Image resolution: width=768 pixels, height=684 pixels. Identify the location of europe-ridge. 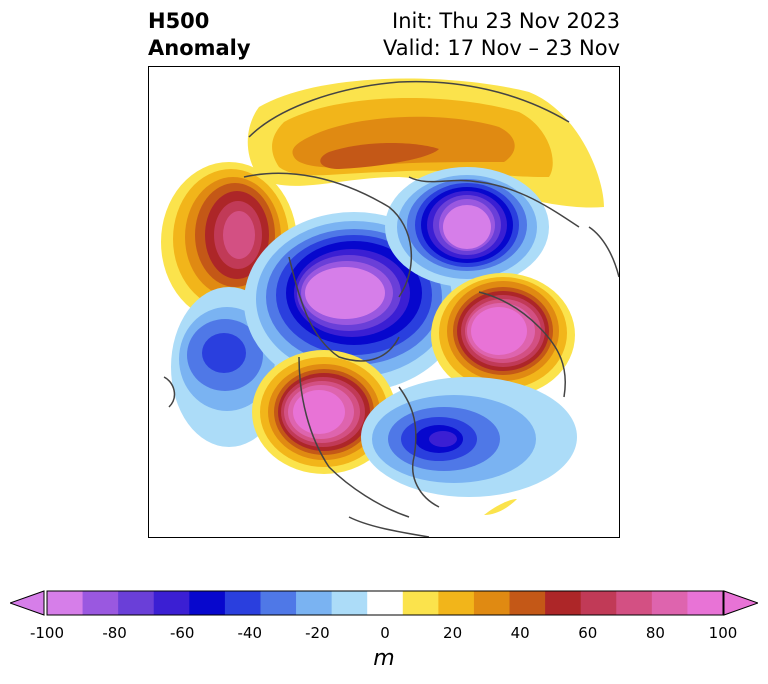
(503, 335).